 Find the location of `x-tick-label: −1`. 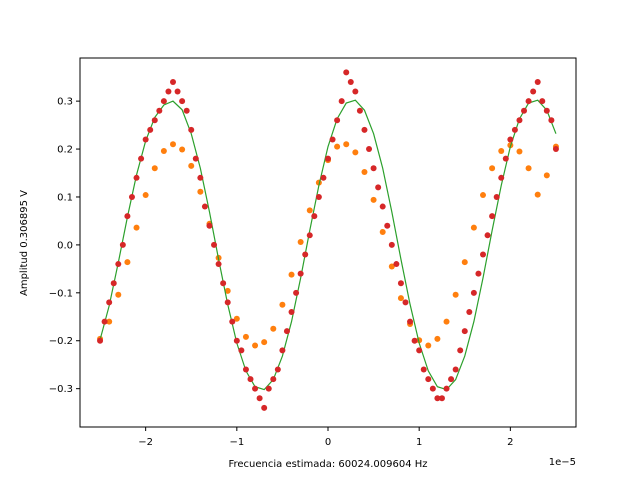

x-tick-label: −1 is located at coordinates (236, 442).